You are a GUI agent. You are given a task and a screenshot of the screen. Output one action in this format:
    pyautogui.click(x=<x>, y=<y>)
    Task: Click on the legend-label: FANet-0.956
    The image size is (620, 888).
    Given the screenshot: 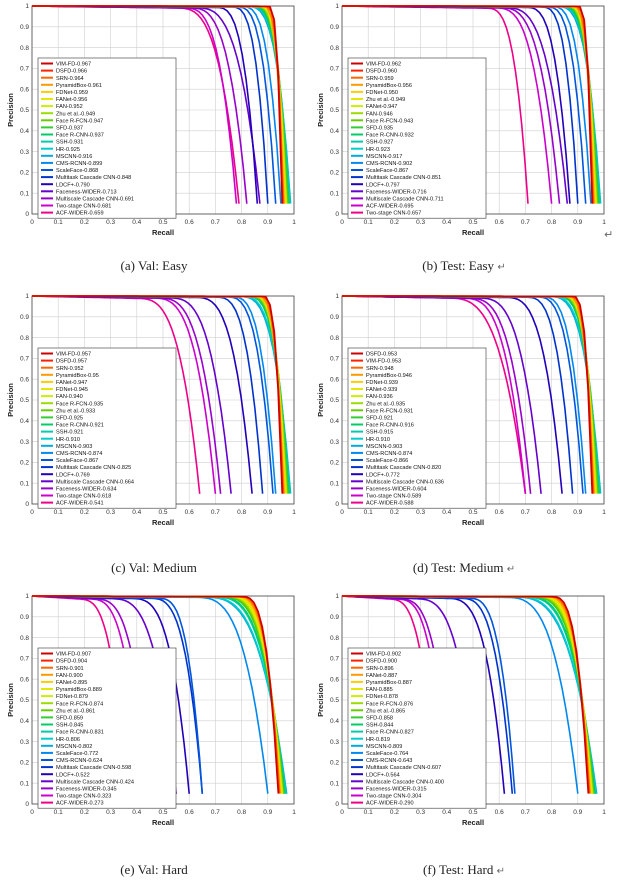 What is the action you would take?
    pyautogui.click(x=71, y=100)
    